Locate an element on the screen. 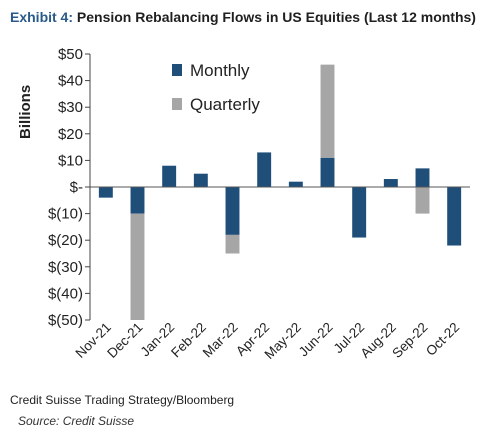 The height and width of the screenshot is (439, 491). y-tick-label: $(20) is located at coordinates (65, 240).